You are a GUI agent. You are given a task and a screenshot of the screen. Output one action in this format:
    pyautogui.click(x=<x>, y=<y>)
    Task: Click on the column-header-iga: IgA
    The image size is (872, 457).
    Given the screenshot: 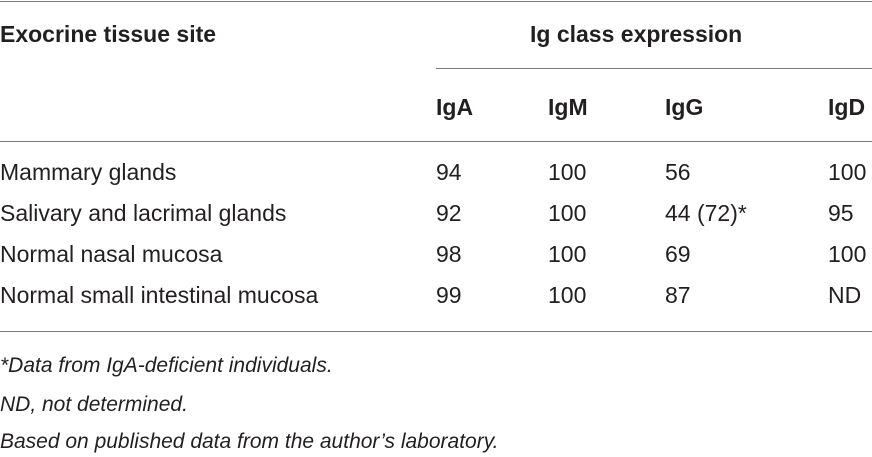 What is the action you would take?
    pyautogui.click(x=455, y=107)
    